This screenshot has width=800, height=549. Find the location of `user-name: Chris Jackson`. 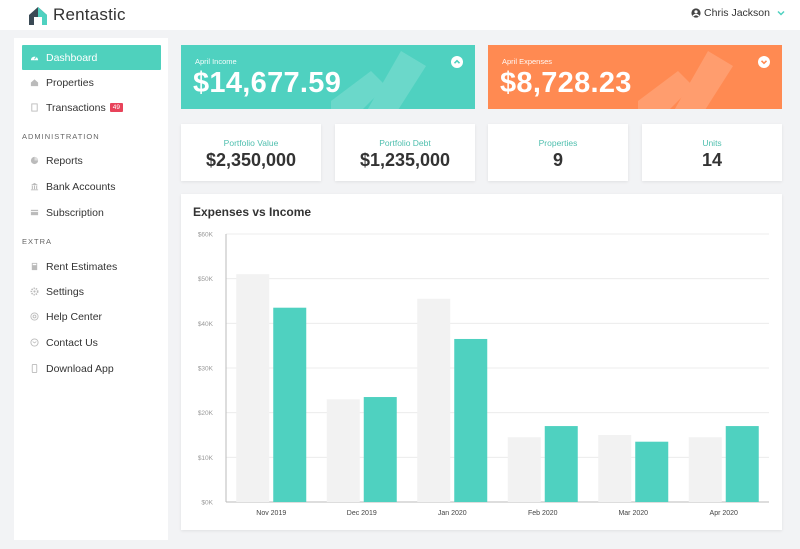

user-name: Chris Jackson is located at coordinates (737, 13).